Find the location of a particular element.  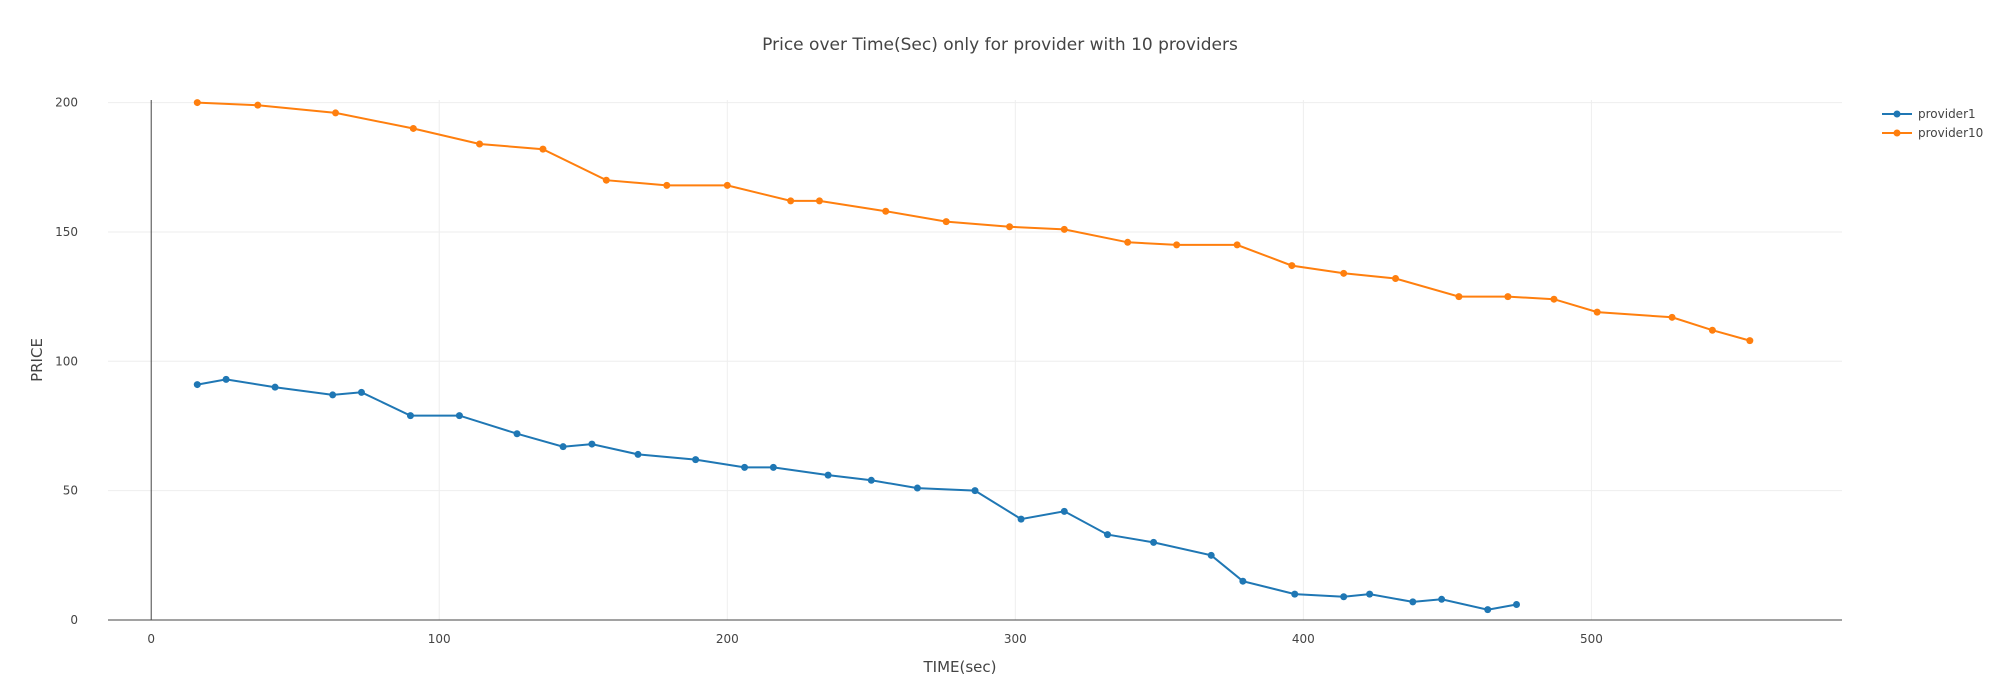

y-tick-label: 50 is located at coordinates (70, 491).